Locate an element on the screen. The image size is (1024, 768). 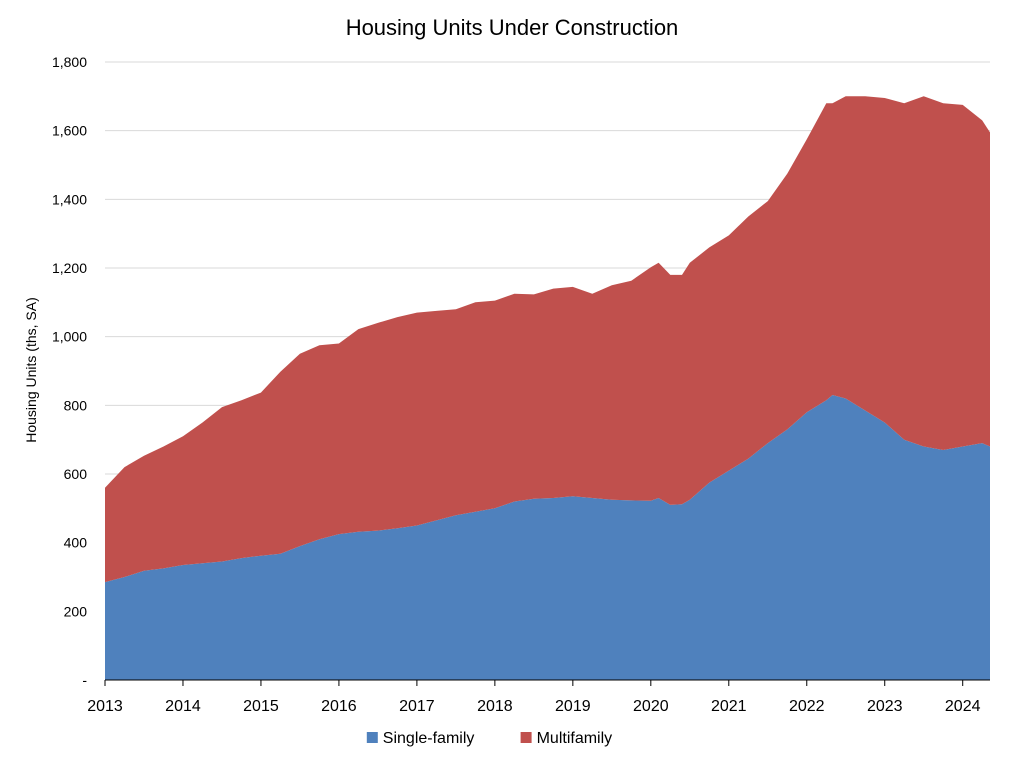
x-tick-label: 2017 is located at coordinates (417, 706).